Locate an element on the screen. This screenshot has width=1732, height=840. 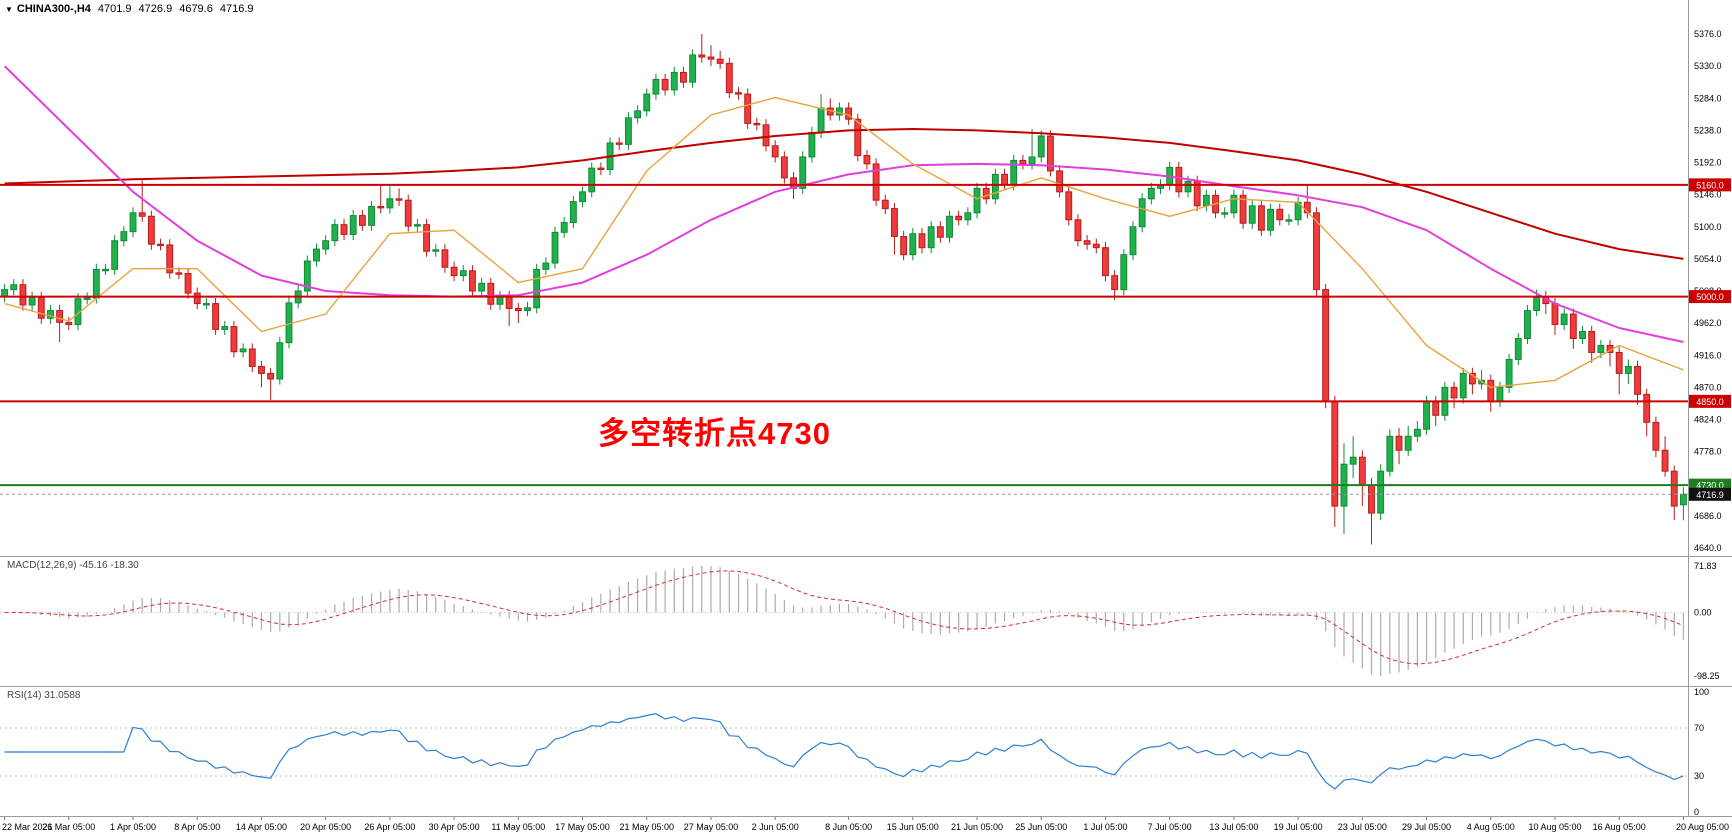
svg-text: 5330.0 is located at coordinates (1708, 66).